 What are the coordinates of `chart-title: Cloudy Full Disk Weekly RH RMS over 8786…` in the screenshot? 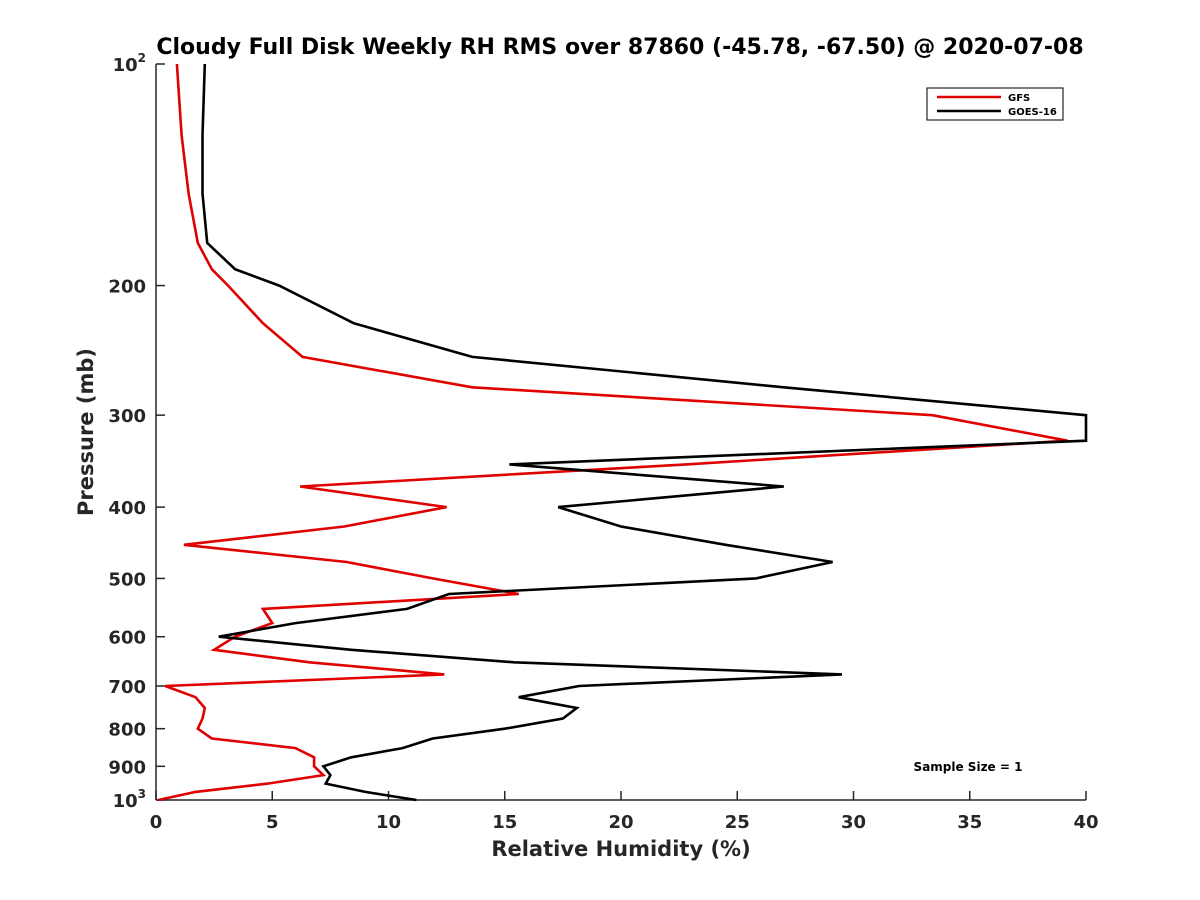 It's located at (619, 47).